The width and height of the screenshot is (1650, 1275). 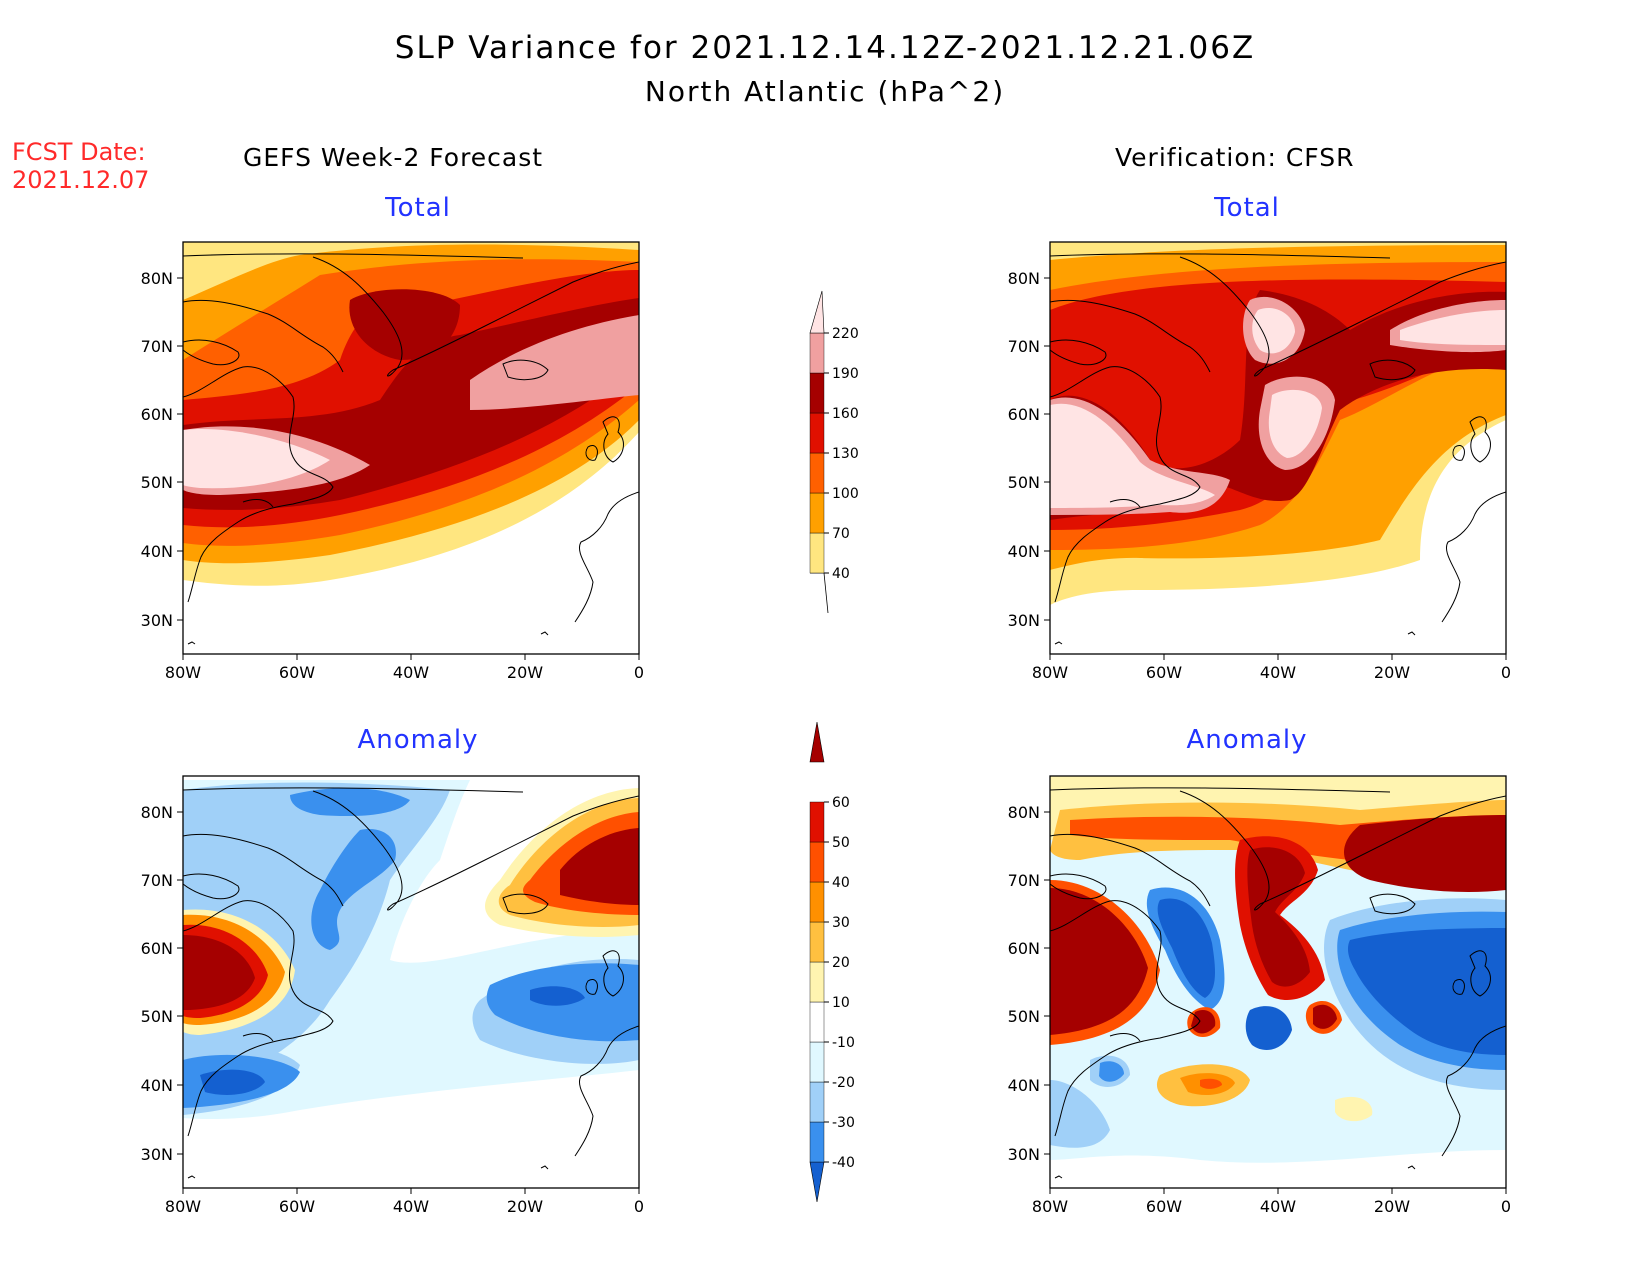 What do you see at coordinates (843, 1083) in the screenshot?
I see `colorbar-label: -20` at bounding box center [843, 1083].